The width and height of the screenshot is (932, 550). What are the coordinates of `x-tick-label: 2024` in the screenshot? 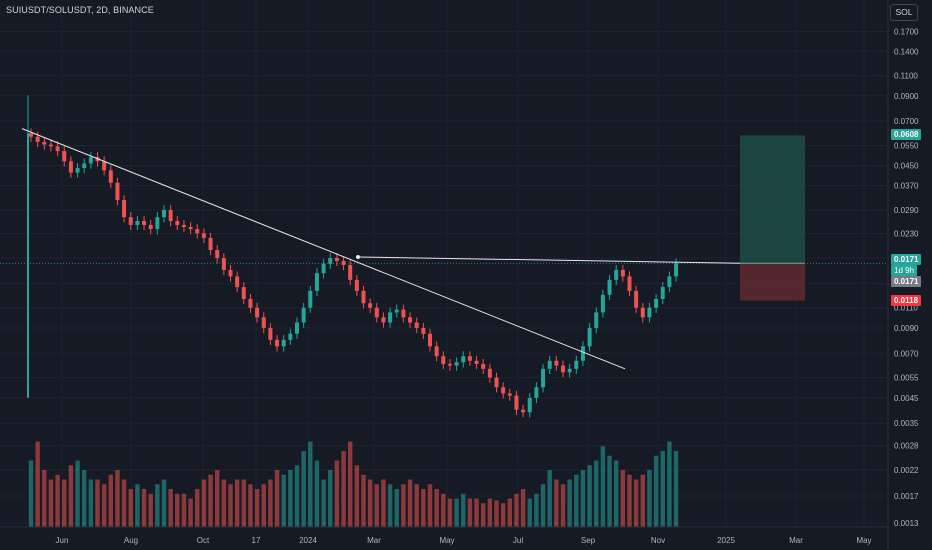 It's located at (308, 540).